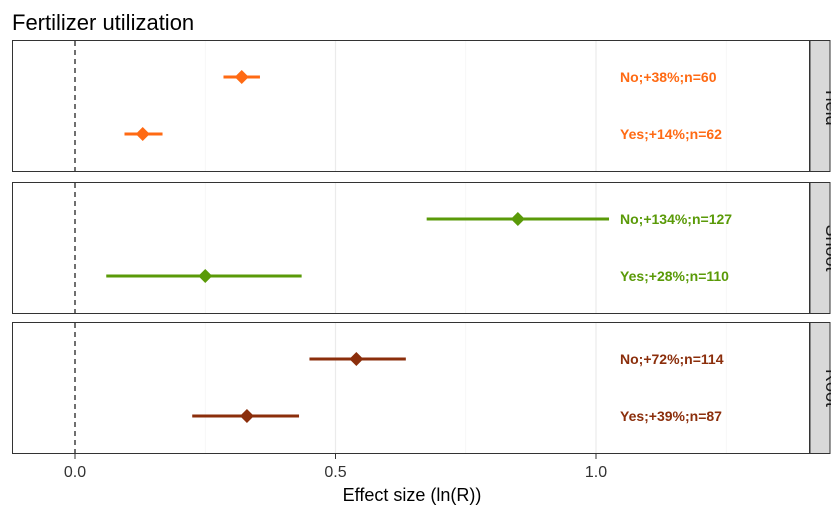 This screenshot has width=831, height=507. What do you see at coordinates (668, 77) in the screenshot?
I see `row-label: No;+38%;n=60` at bounding box center [668, 77].